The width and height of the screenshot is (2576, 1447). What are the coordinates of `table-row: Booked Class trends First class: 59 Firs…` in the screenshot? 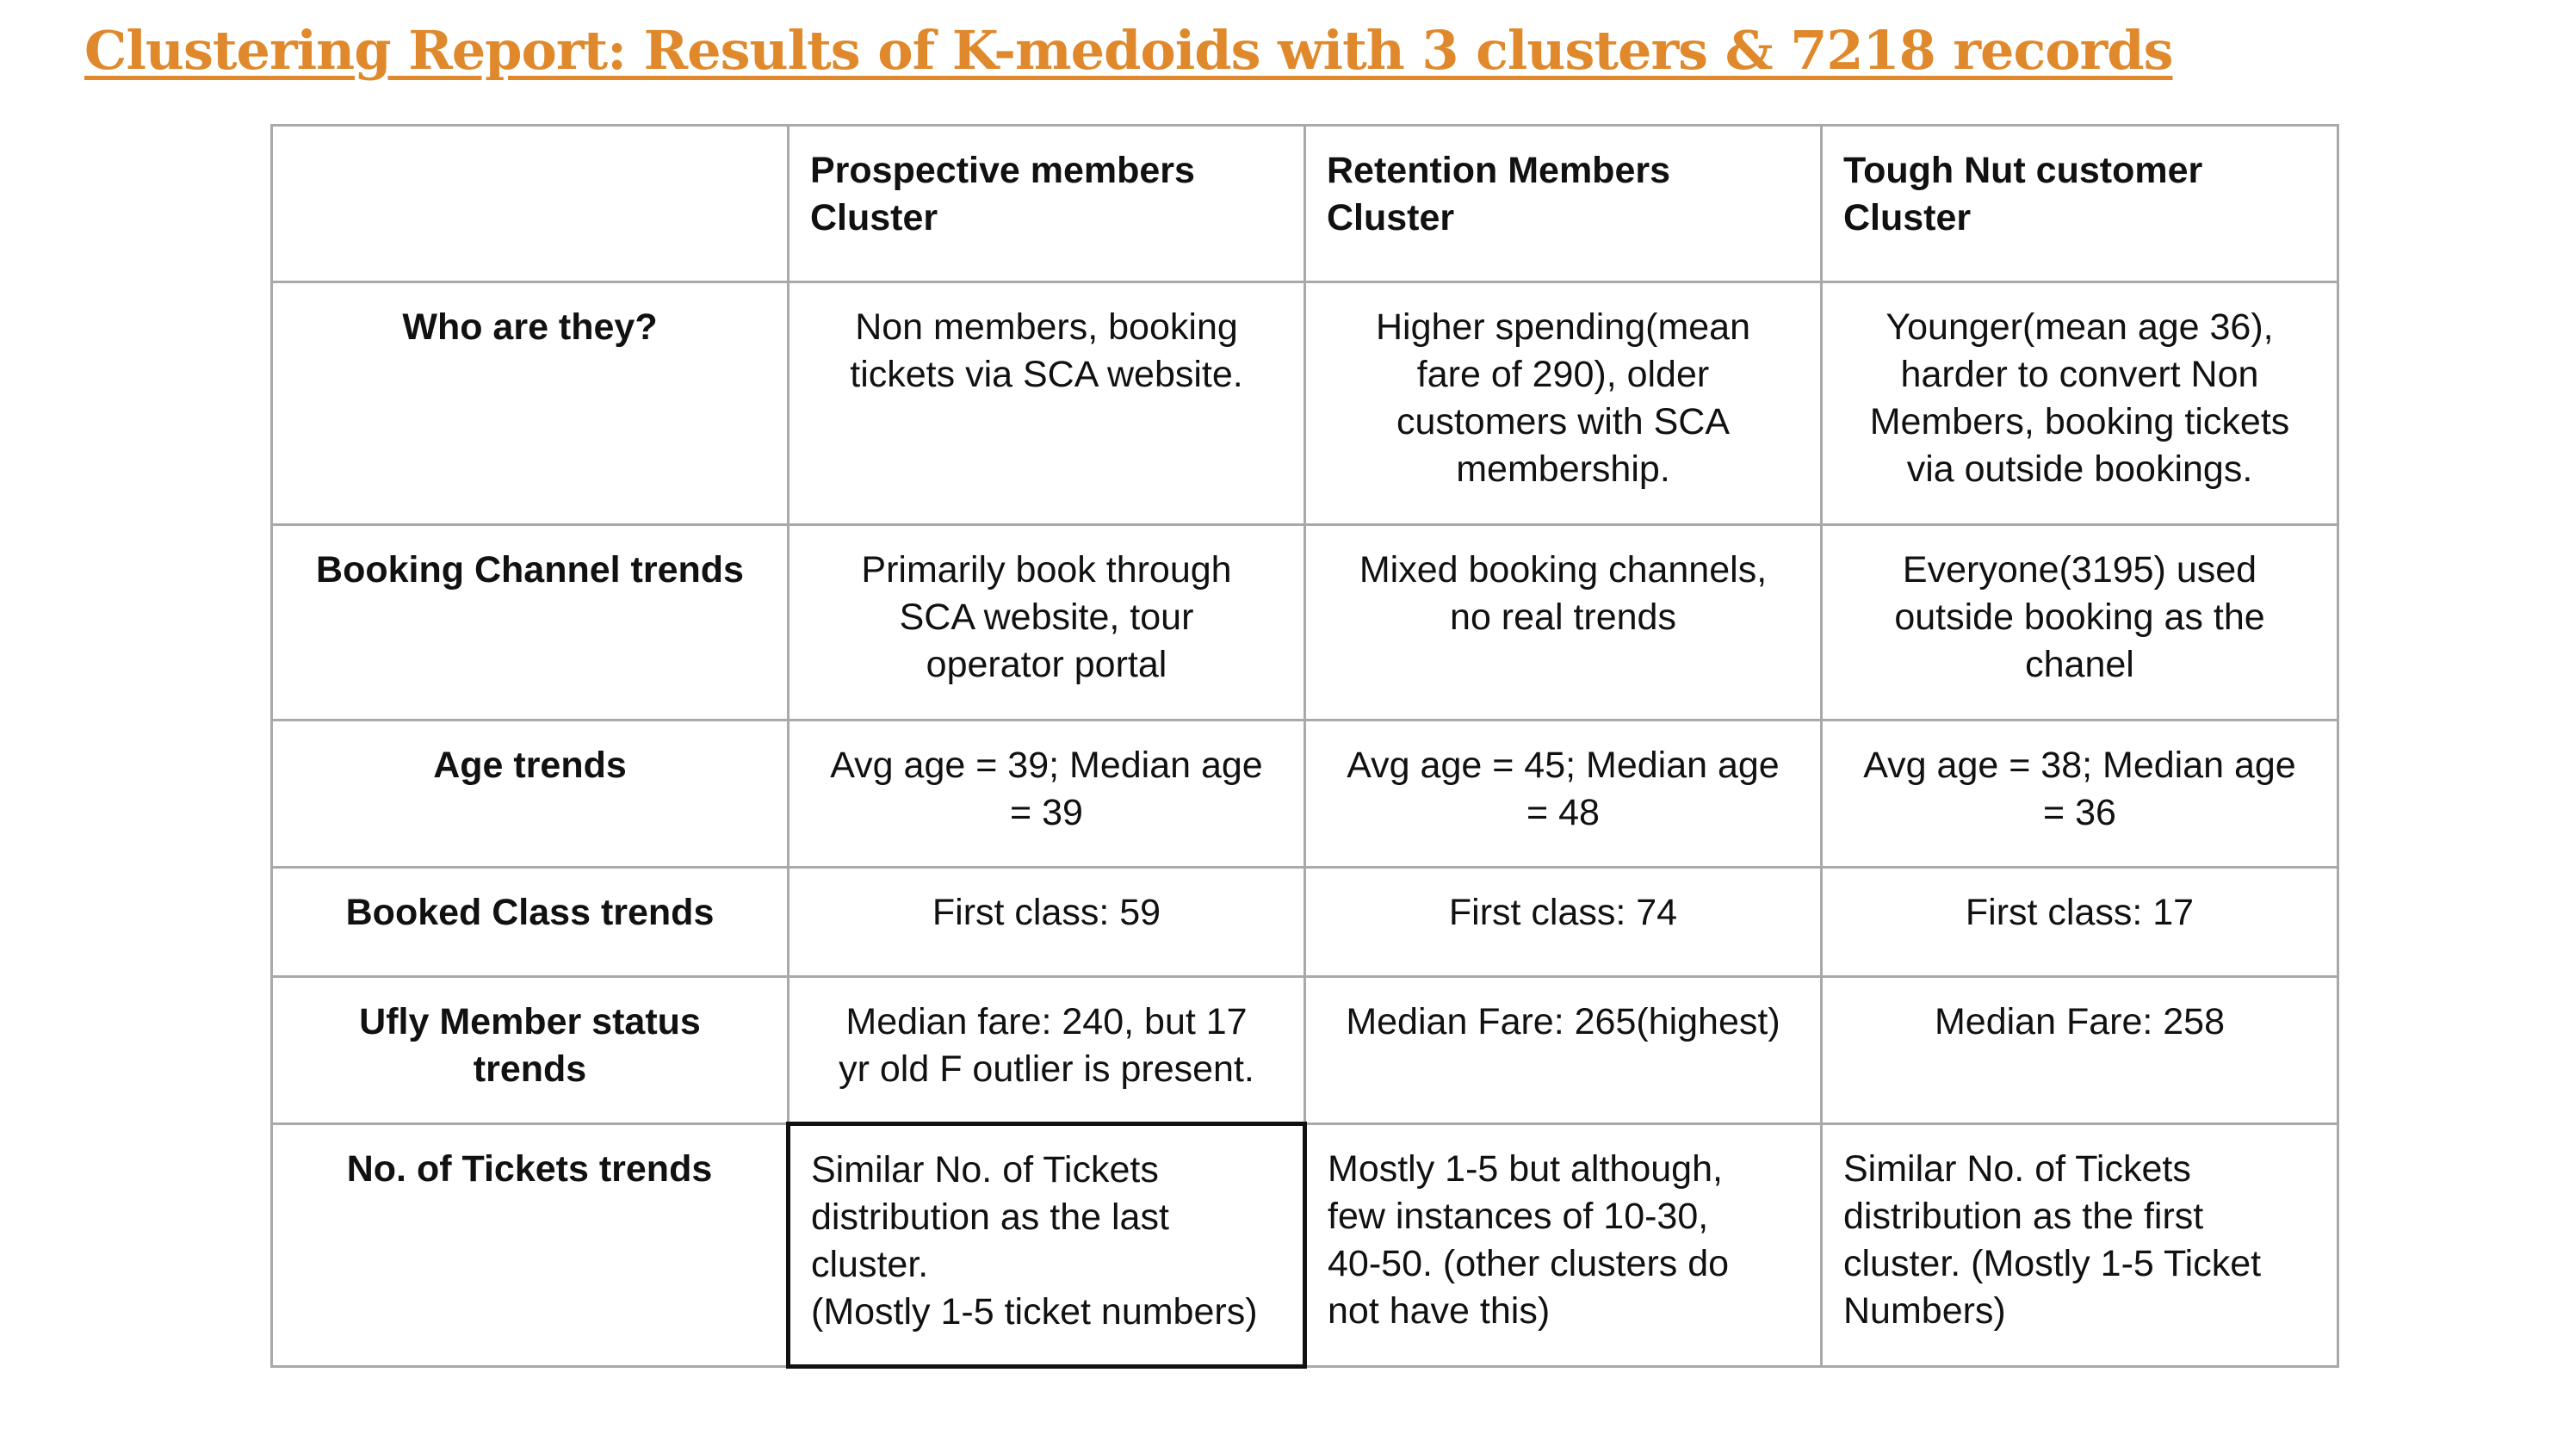 It's located at (1305, 922).